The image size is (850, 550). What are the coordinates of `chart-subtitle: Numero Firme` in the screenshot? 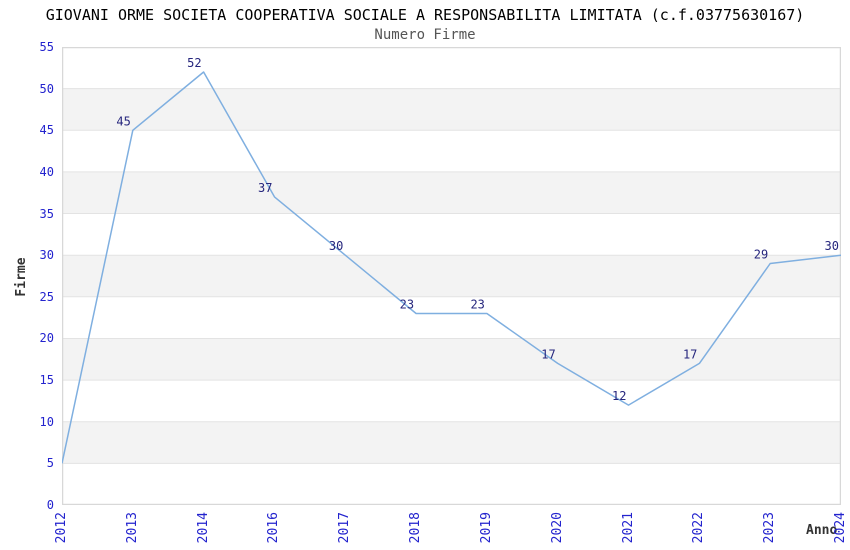 It's located at (425, 35).